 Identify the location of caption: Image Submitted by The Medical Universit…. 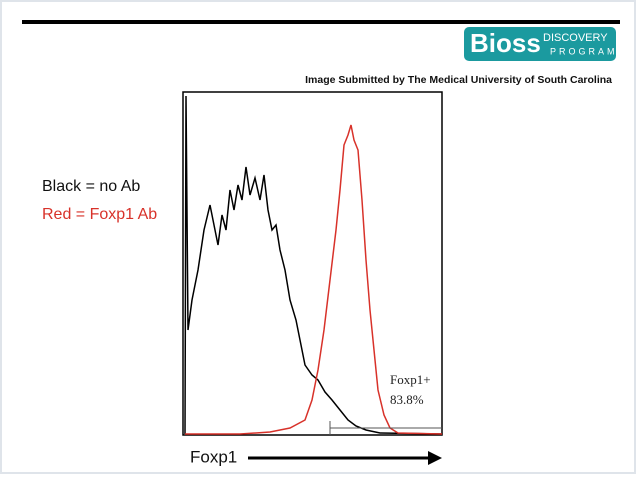
(458, 80).